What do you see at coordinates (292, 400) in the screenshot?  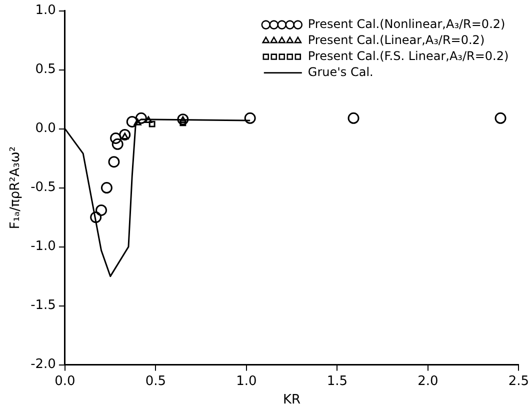 I see `x-axis-title: KR` at bounding box center [292, 400].